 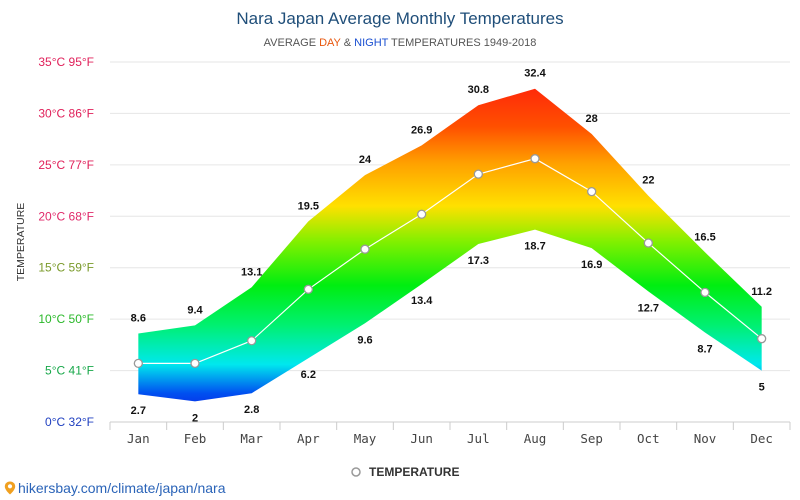 What do you see at coordinates (308, 206) in the screenshot?
I see `day-high-label: 19.5` at bounding box center [308, 206].